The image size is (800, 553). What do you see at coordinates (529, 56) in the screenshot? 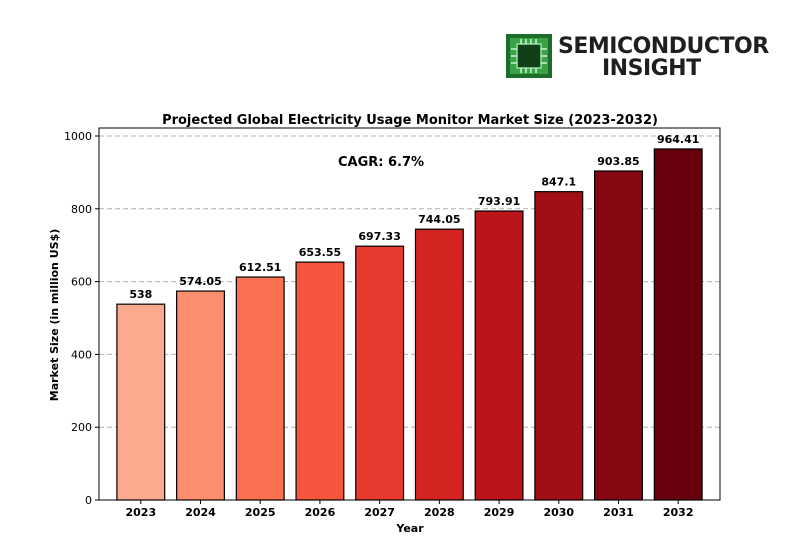
I see `chip-icon` at bounding box center [529, 56].